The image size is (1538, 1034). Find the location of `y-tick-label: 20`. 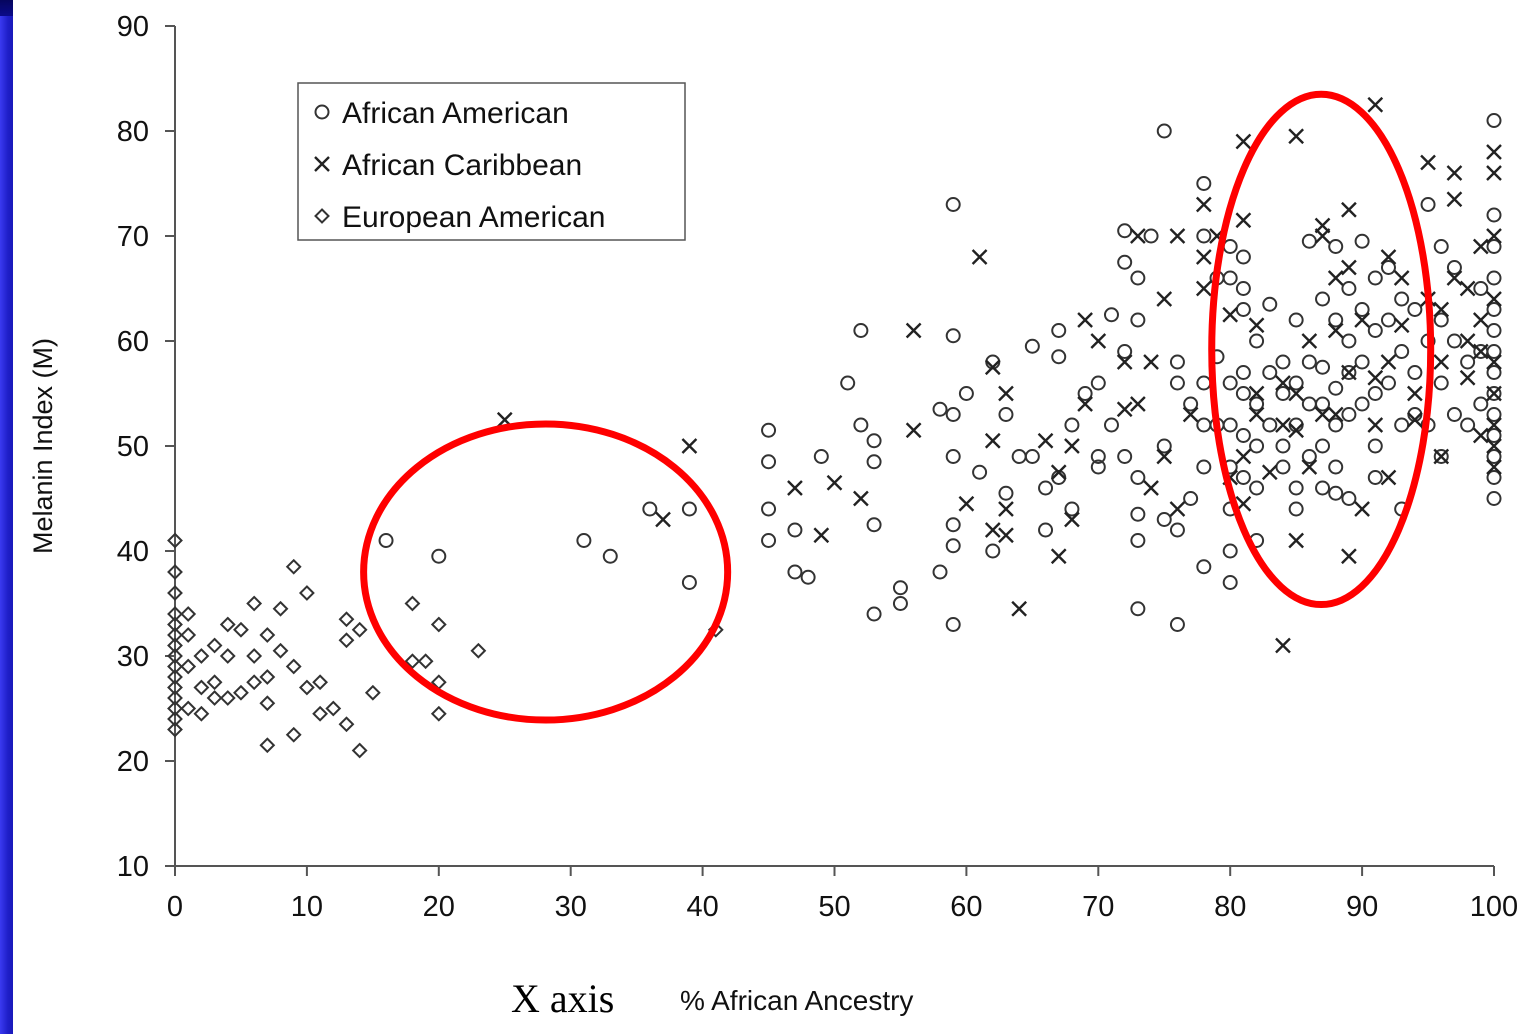

y-tick-label: 20 is located at coordinates (133, 762).